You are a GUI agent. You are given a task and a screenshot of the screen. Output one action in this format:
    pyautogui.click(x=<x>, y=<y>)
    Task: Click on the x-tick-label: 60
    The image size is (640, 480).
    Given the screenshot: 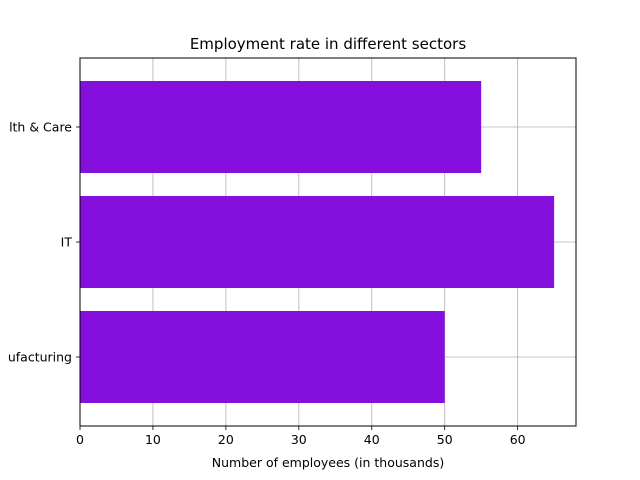 What is the action you would take?
    pyautogui.click(x=518, y=439)
    